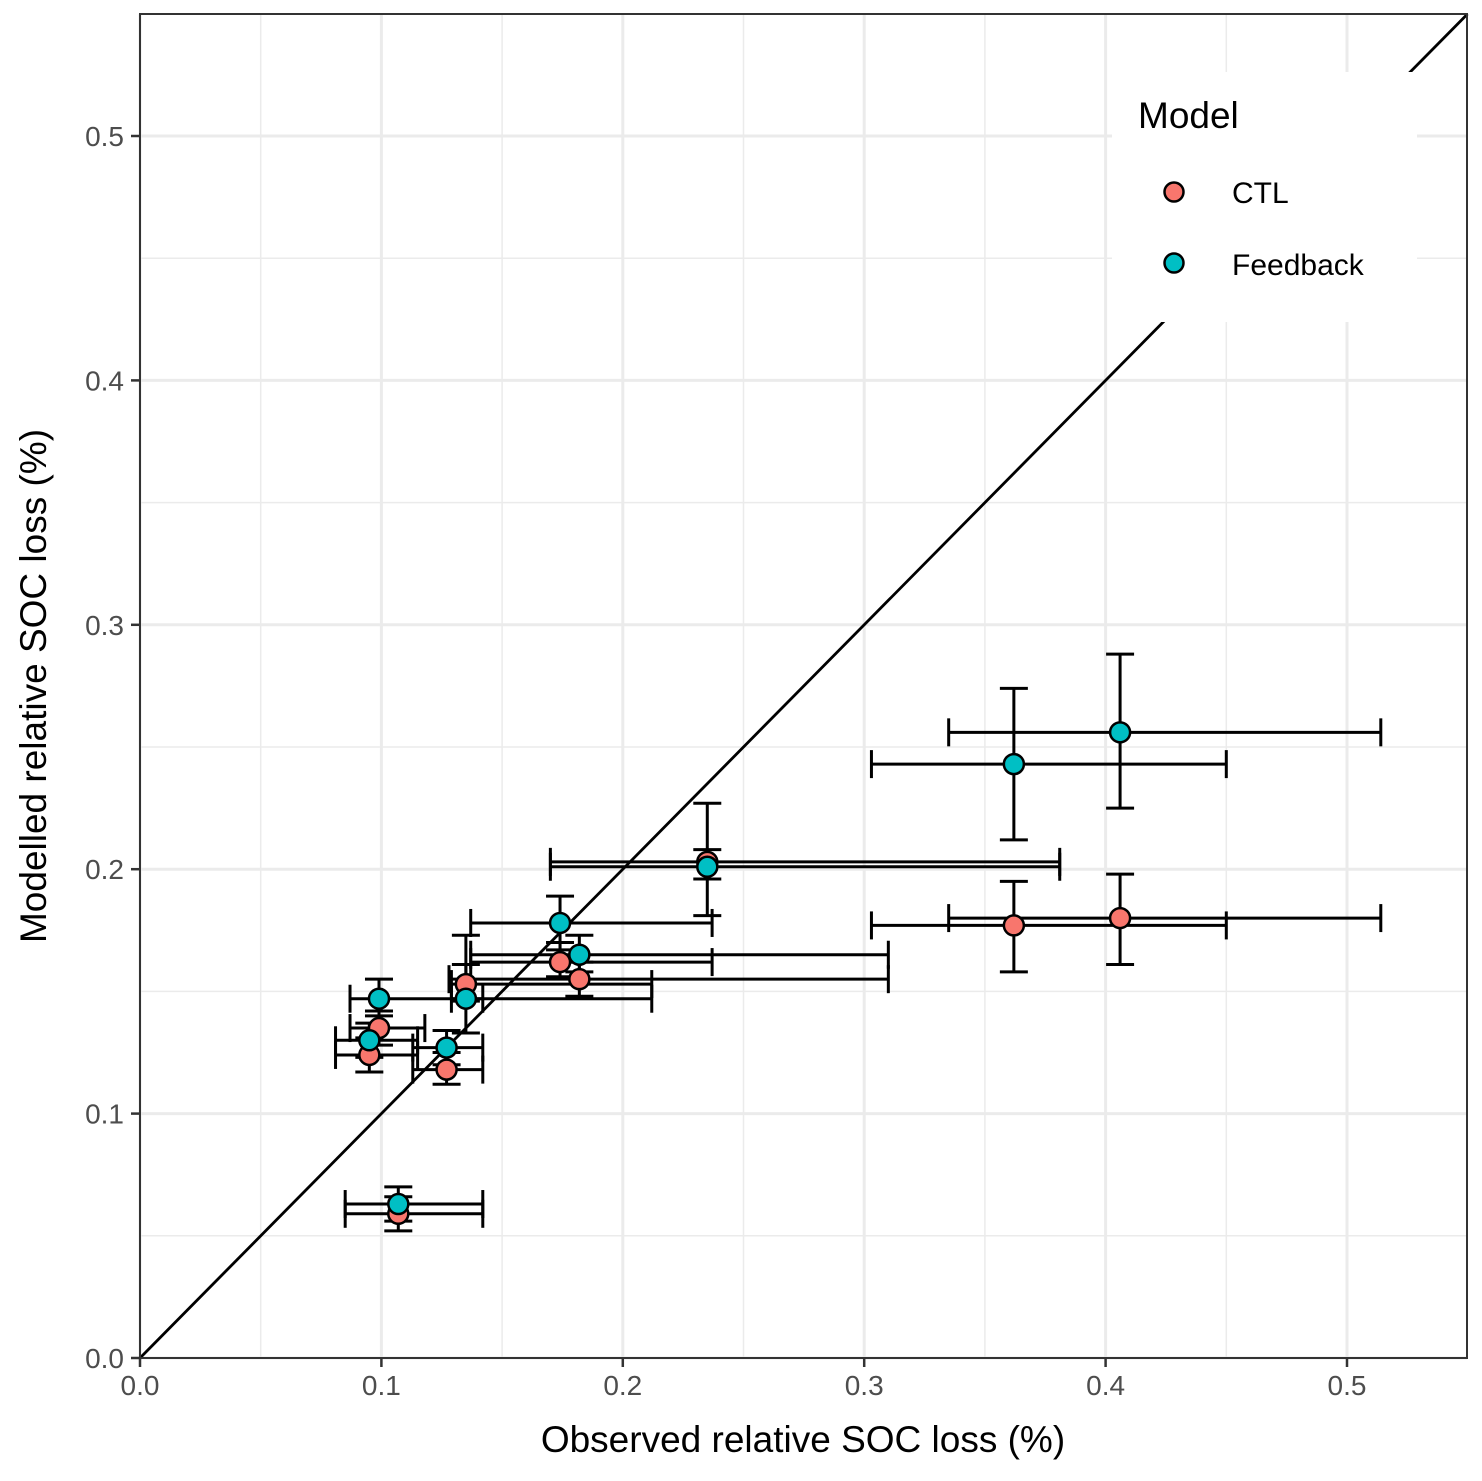 The image size is (1482, 1481). What do you see at coordinates (104, 136) in the screenshot?
I see `y-tick-label: 0.5` at bounding box center [104, 136].